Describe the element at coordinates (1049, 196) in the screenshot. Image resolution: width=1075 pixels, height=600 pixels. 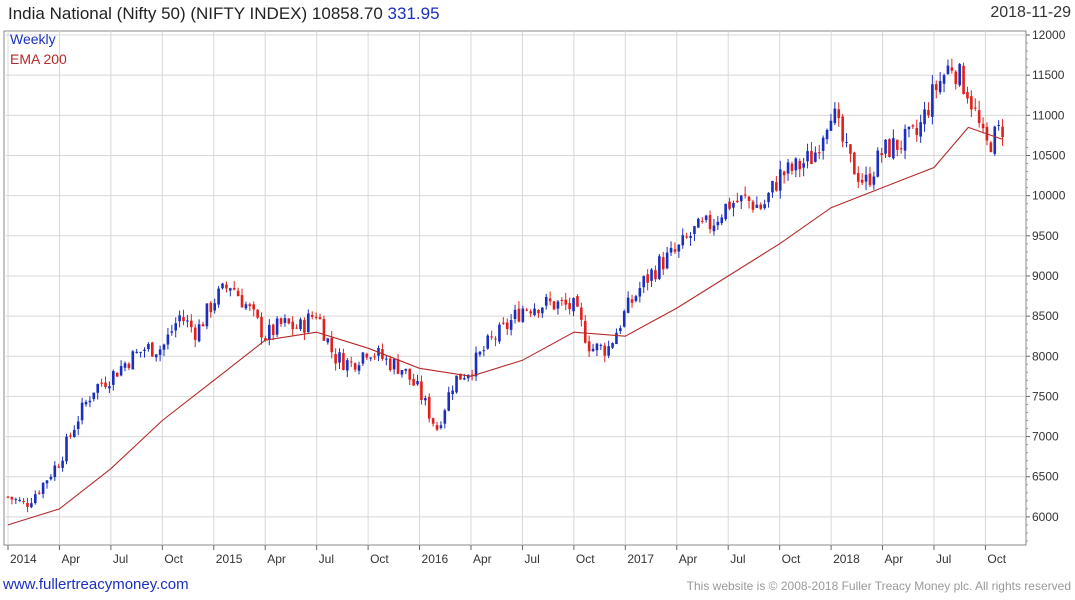
I see `y-tick-label: 10000` at that location.